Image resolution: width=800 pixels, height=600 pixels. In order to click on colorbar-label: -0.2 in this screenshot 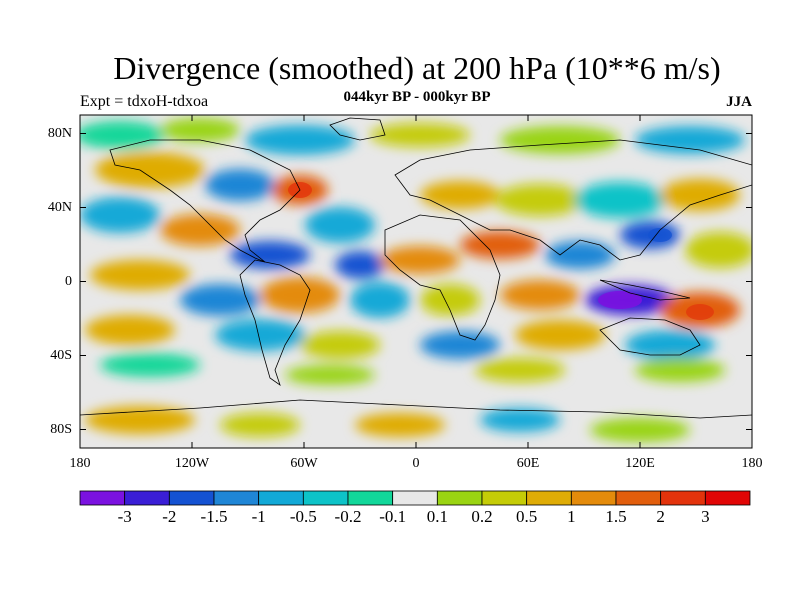, I will do `click(348, 516)`.